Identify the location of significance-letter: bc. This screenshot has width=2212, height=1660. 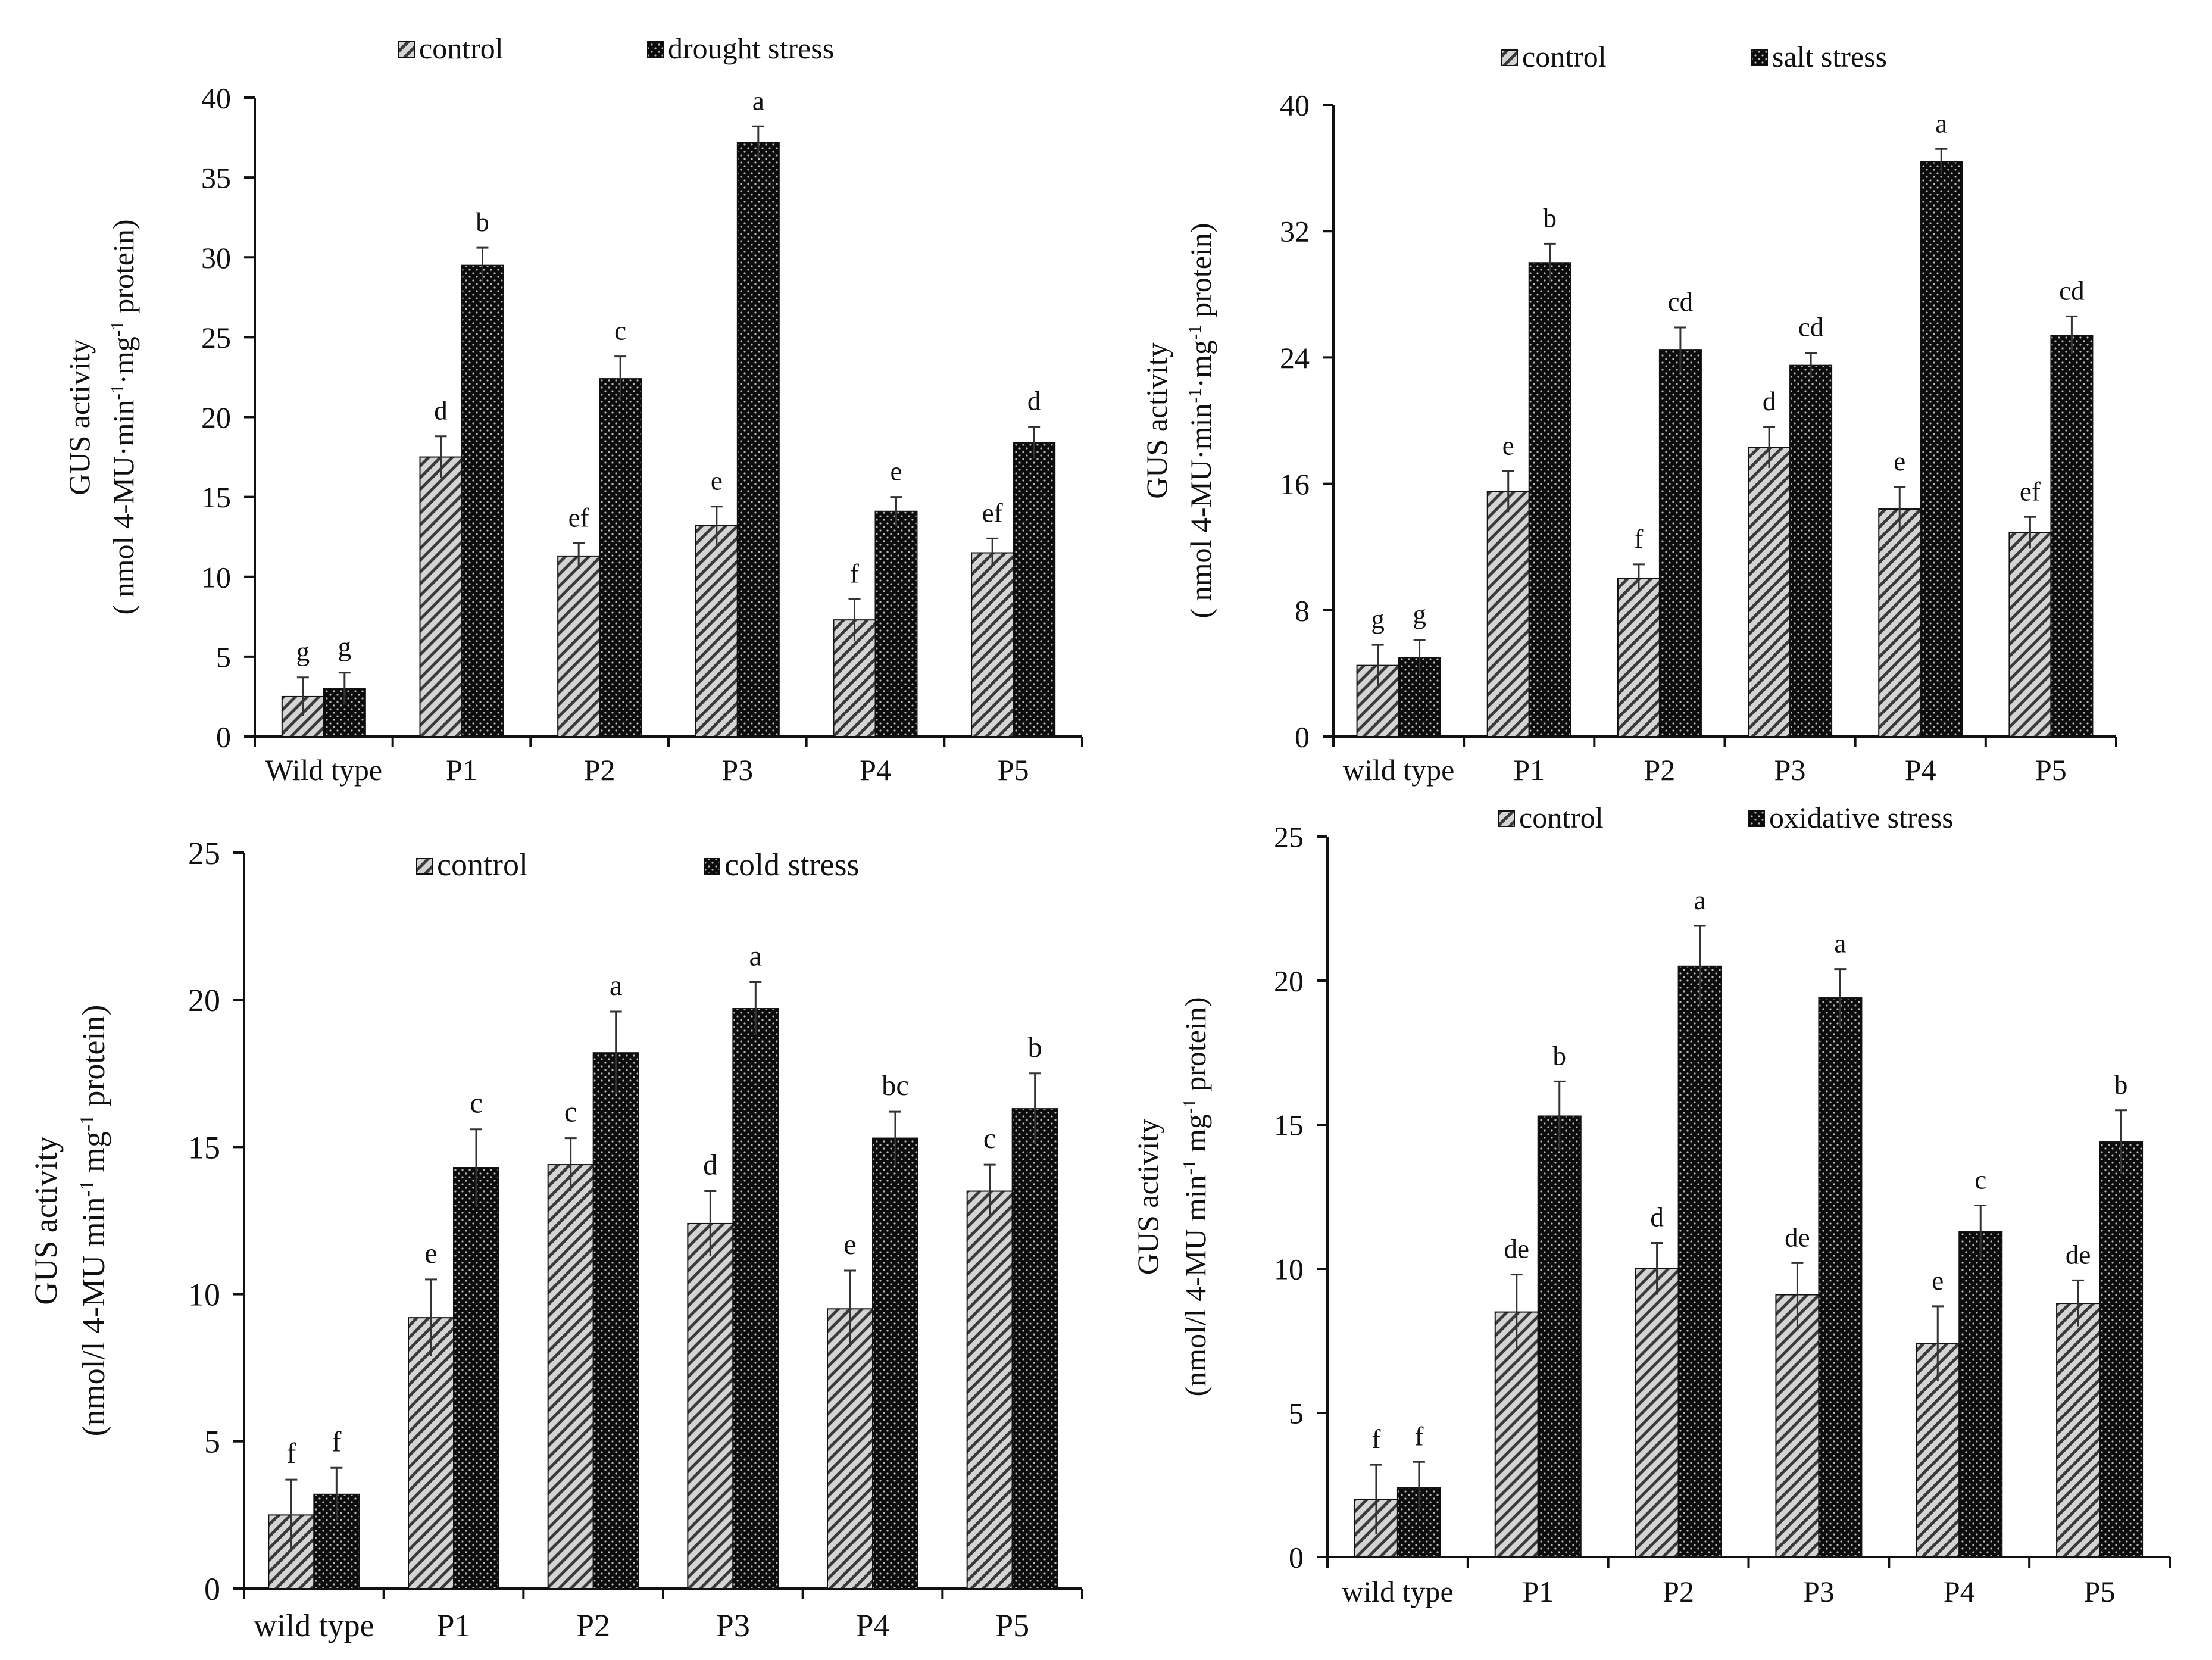
(895, 1086).